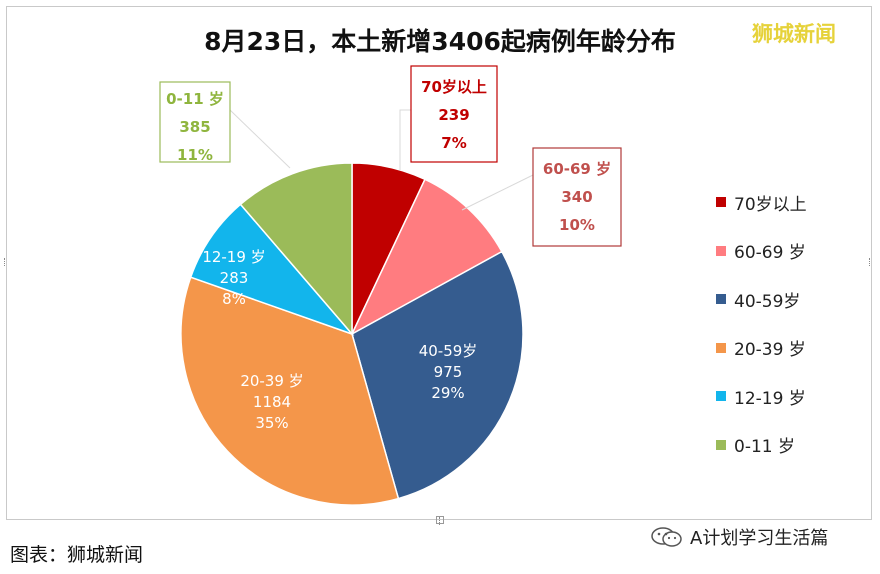 The image size is (880, 574). Describe the element at coordinates (770, 204) in the screenshot. I see `legend-label: 70岁以上` at that location.